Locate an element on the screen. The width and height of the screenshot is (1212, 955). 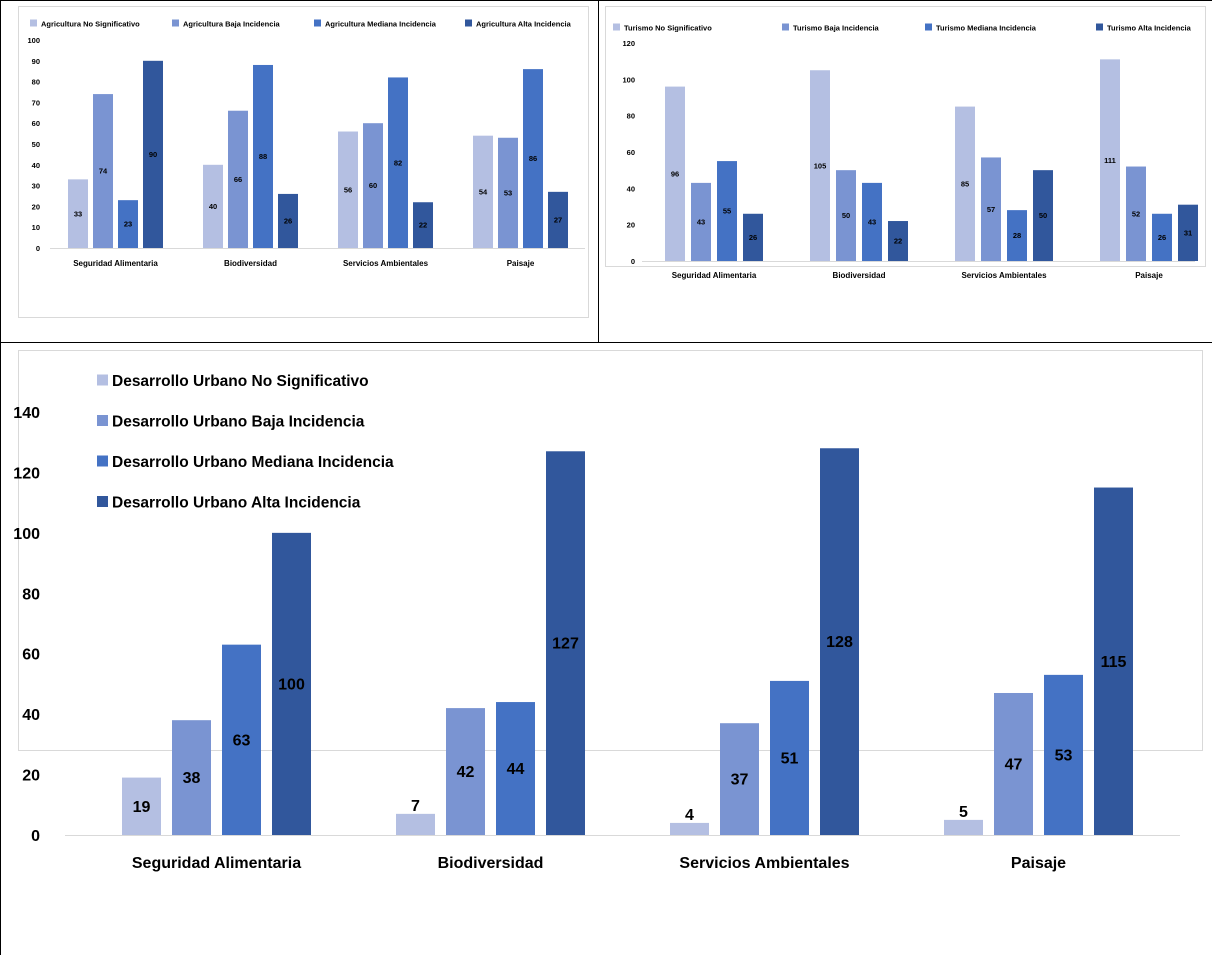
bar-desarrollo-urbano-no-significativo-paisaje is located at coordinates (963, 827).